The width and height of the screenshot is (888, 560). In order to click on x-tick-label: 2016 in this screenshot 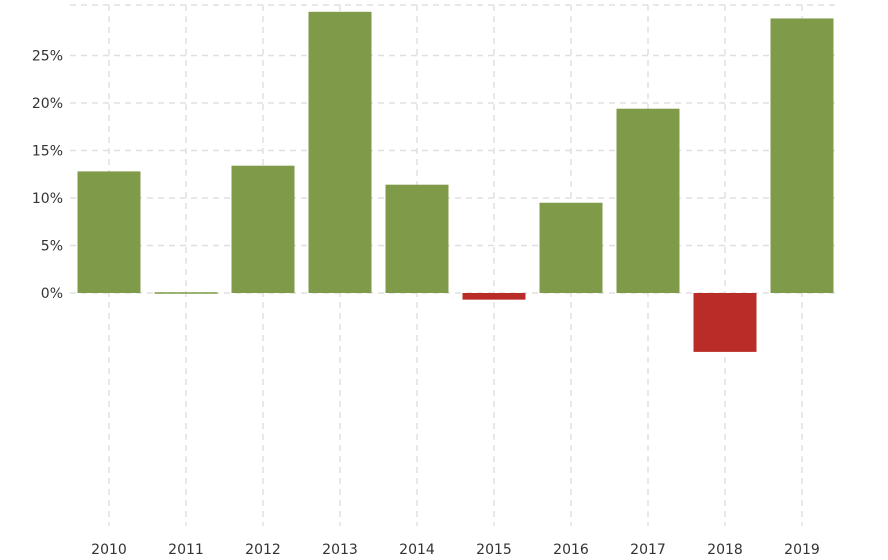, I will do `click(571, 550)`.